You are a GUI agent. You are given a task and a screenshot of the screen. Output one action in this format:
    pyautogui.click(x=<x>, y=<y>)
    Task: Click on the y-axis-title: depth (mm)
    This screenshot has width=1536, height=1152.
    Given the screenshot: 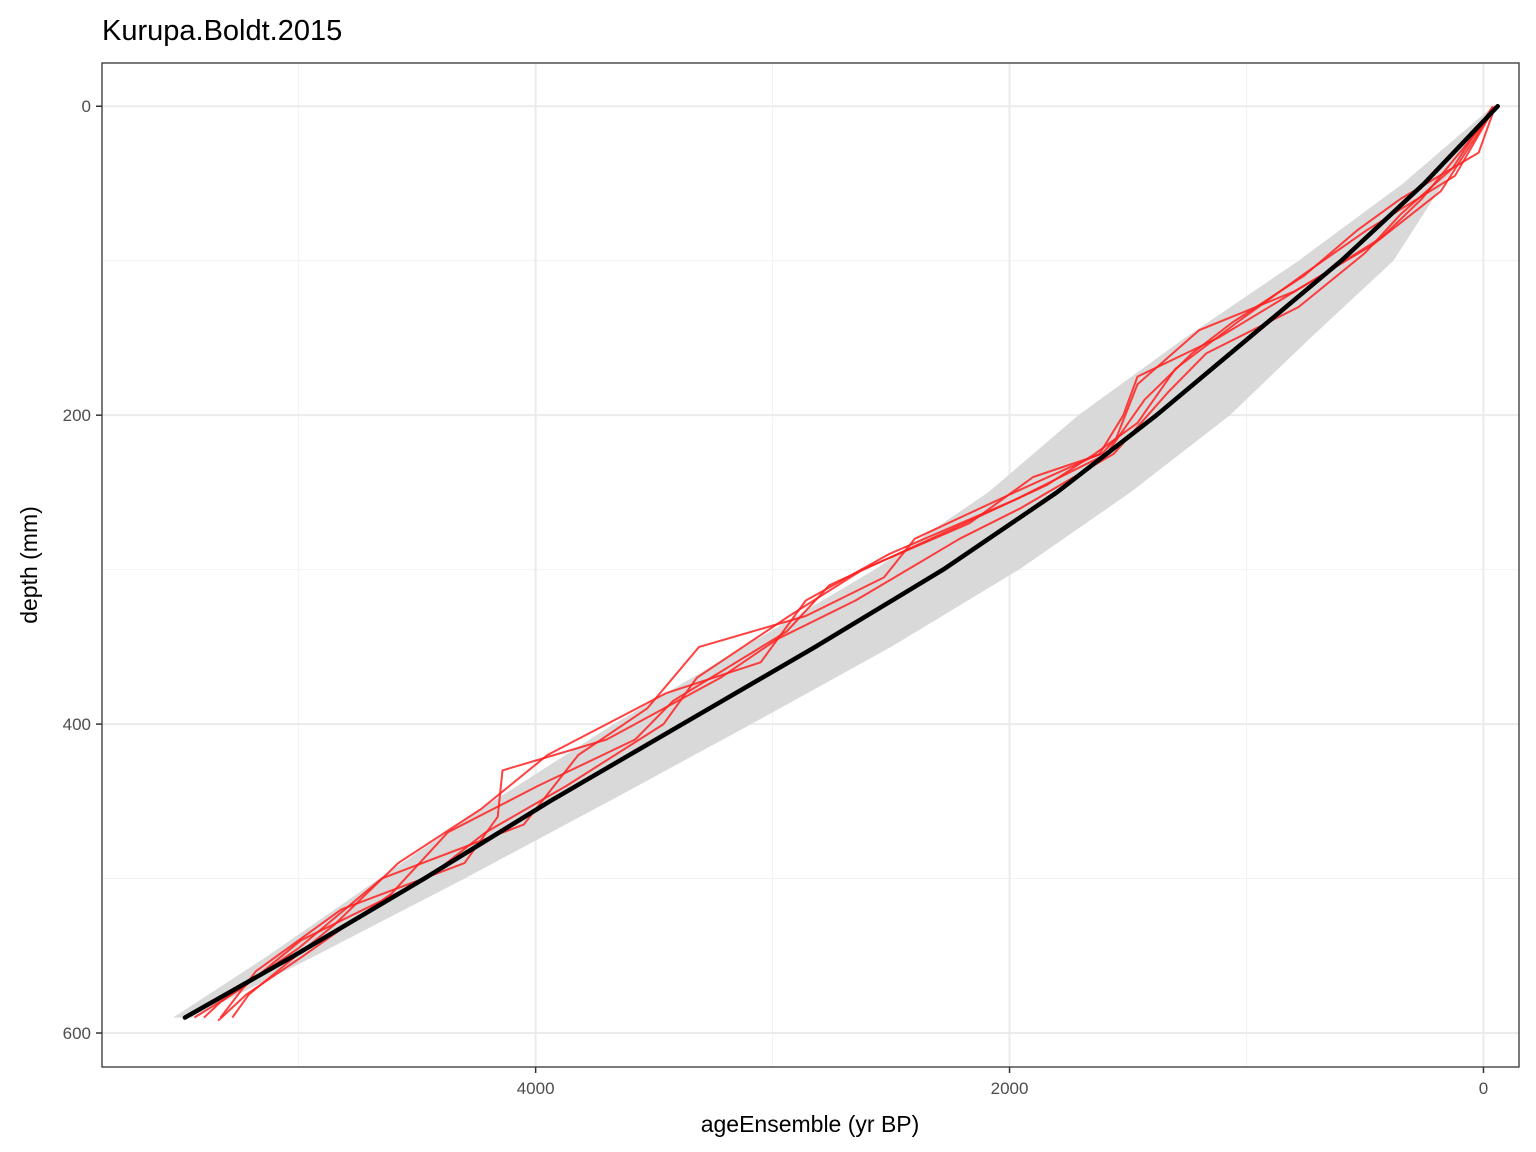 What is the action you would take?
    pyautogui.click(x=29, y=565)
    